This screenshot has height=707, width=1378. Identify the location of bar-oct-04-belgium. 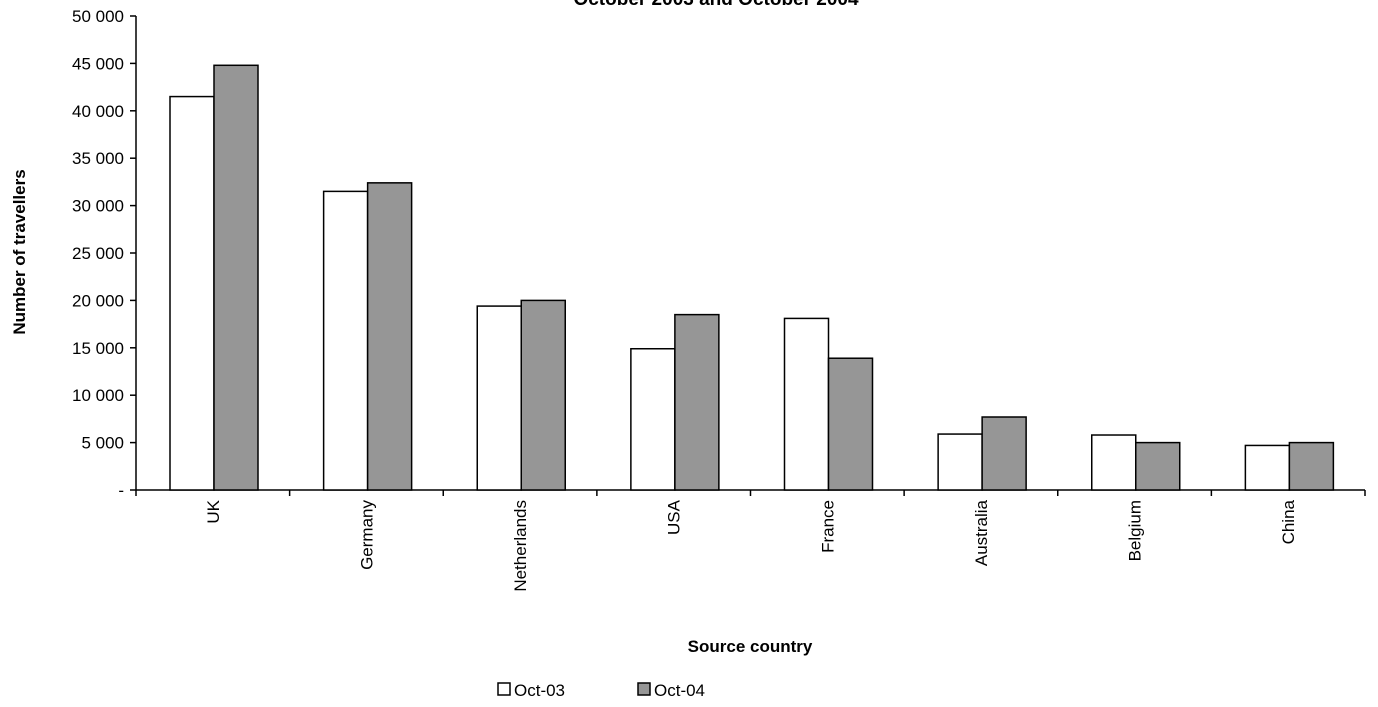
(1158, 466).